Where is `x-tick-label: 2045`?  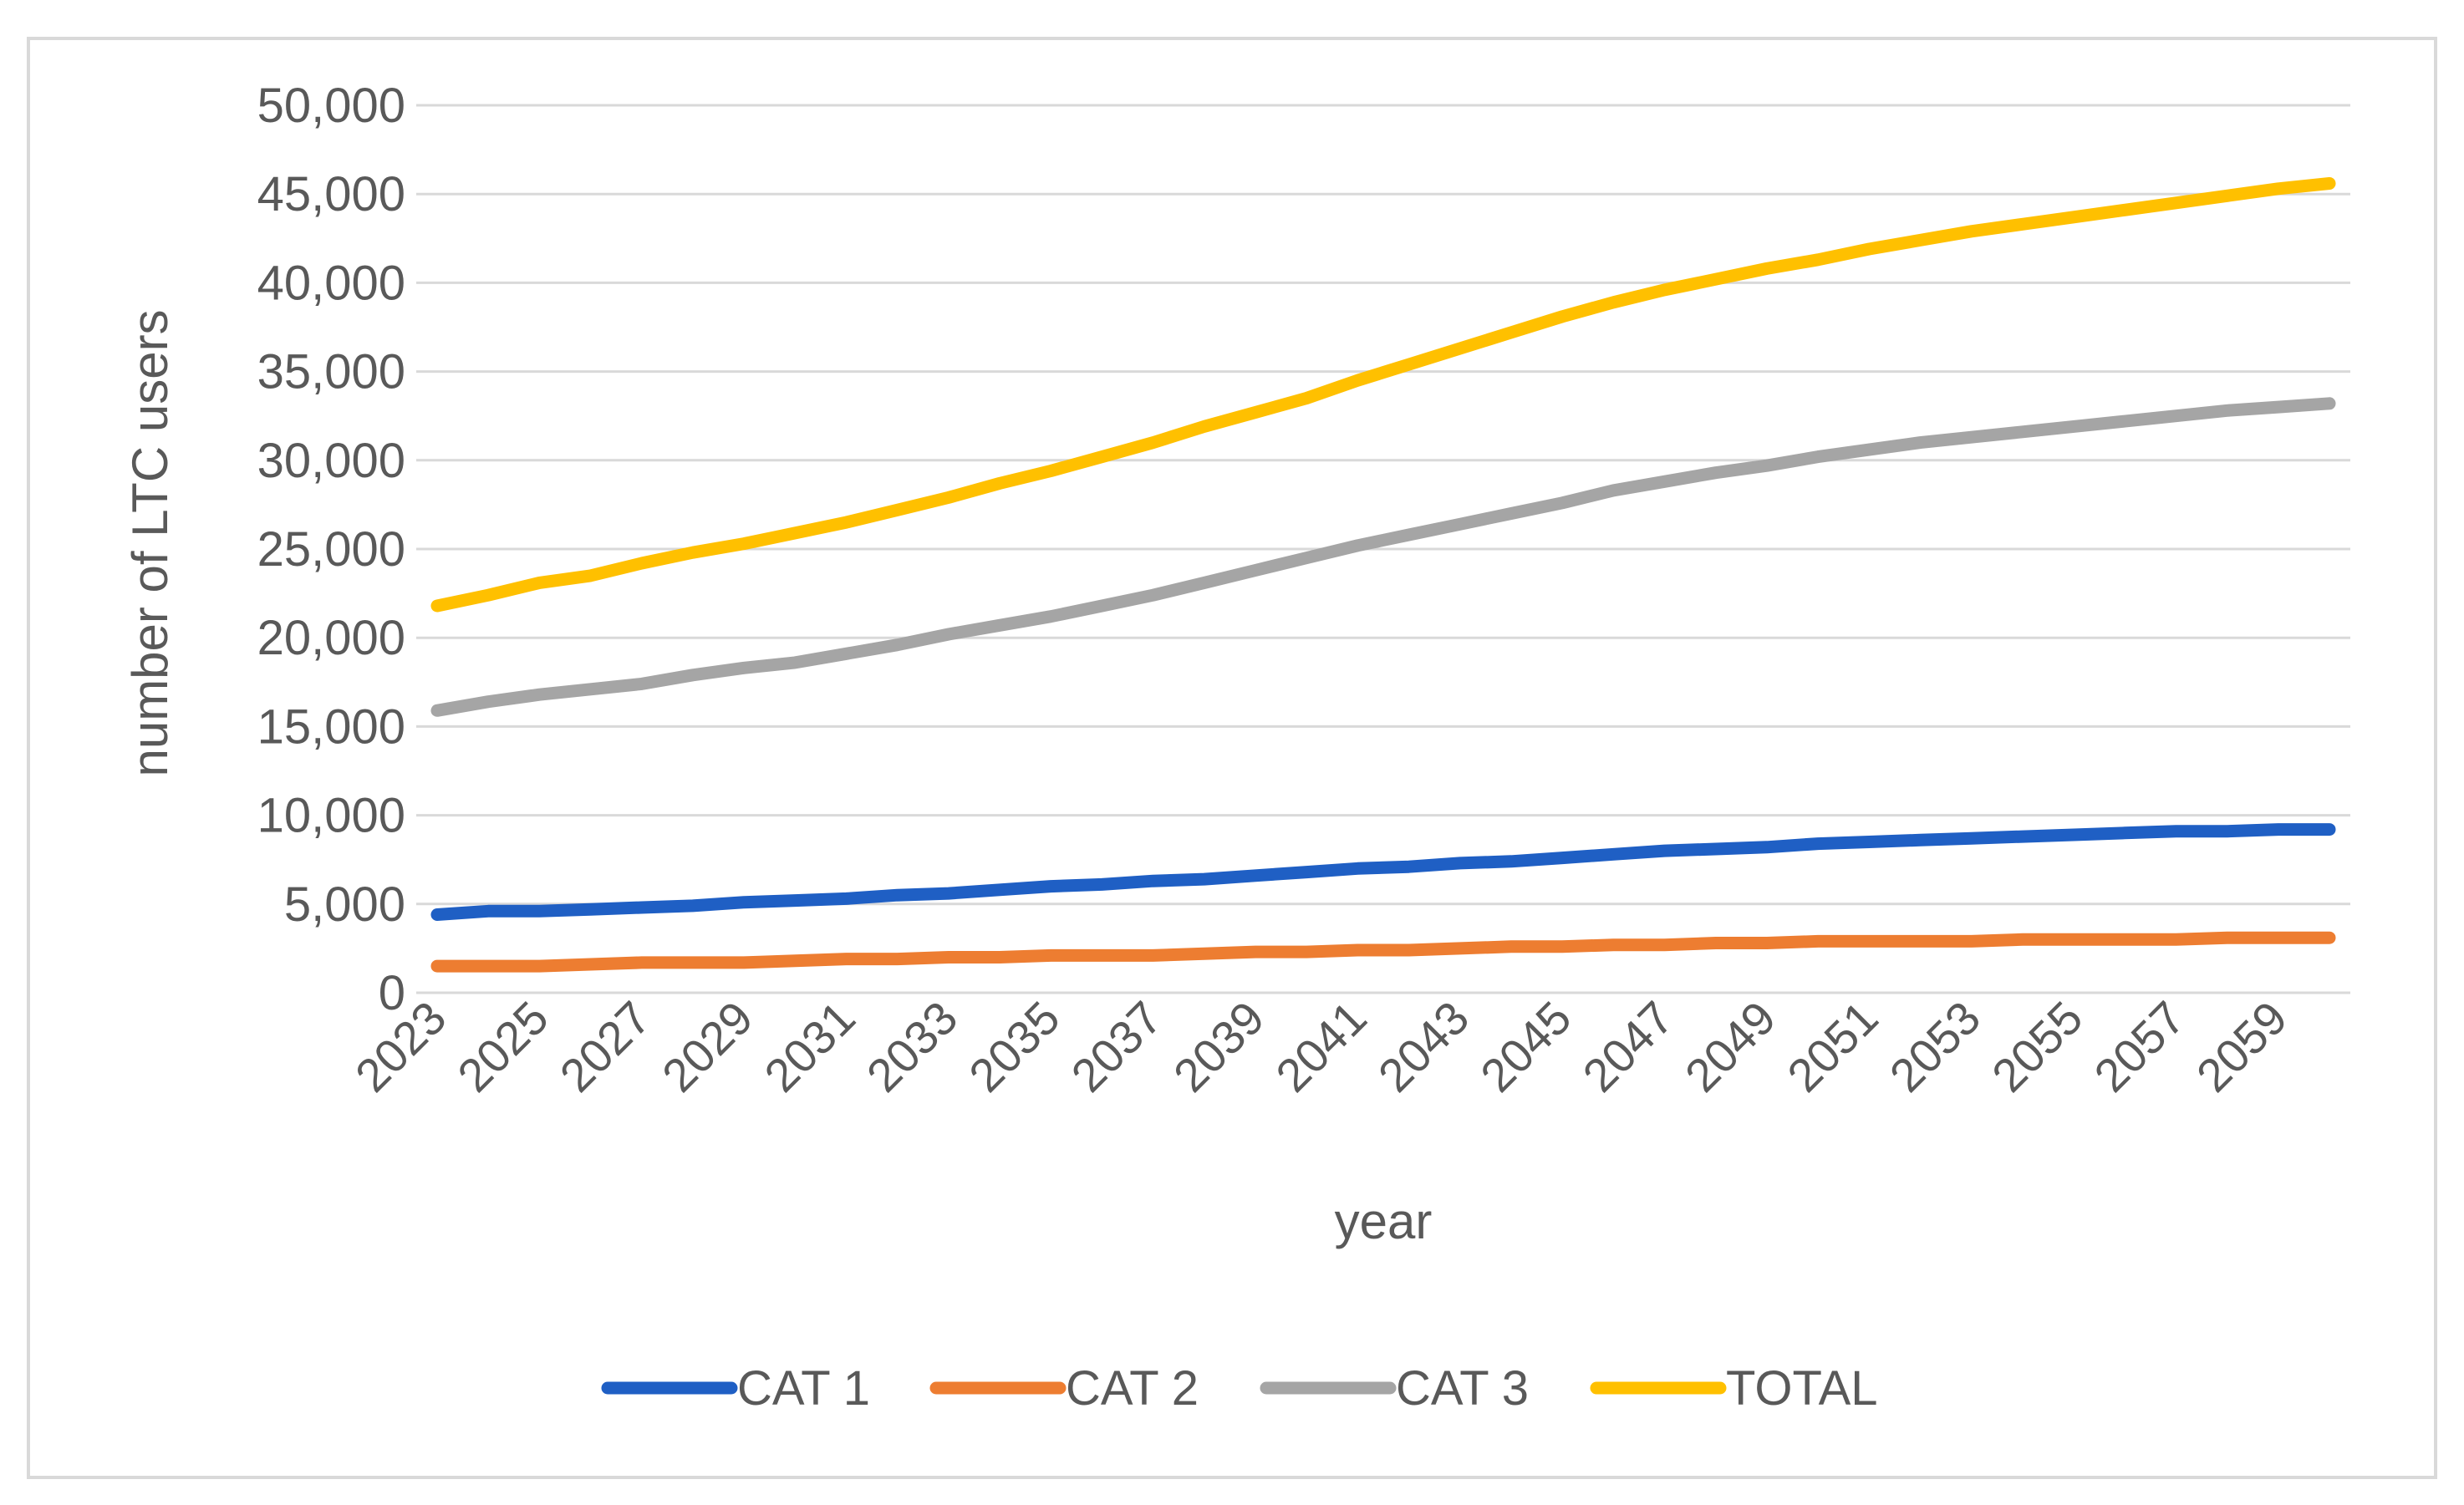
x-tick-label: 2045 is located at coordinates (1525, 1046).